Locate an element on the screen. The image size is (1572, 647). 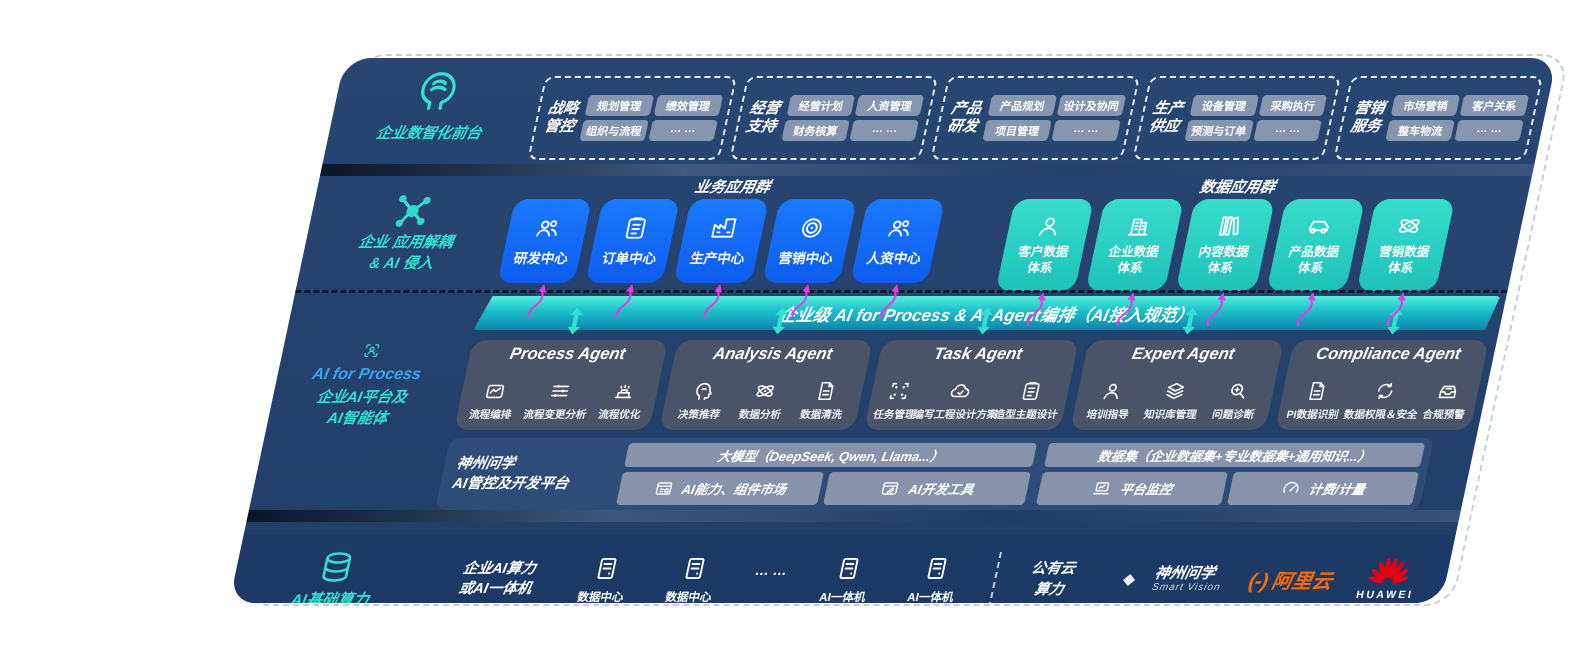
card-marketing-data: 营销数据 体系 is located at coordinates (1406, 245).